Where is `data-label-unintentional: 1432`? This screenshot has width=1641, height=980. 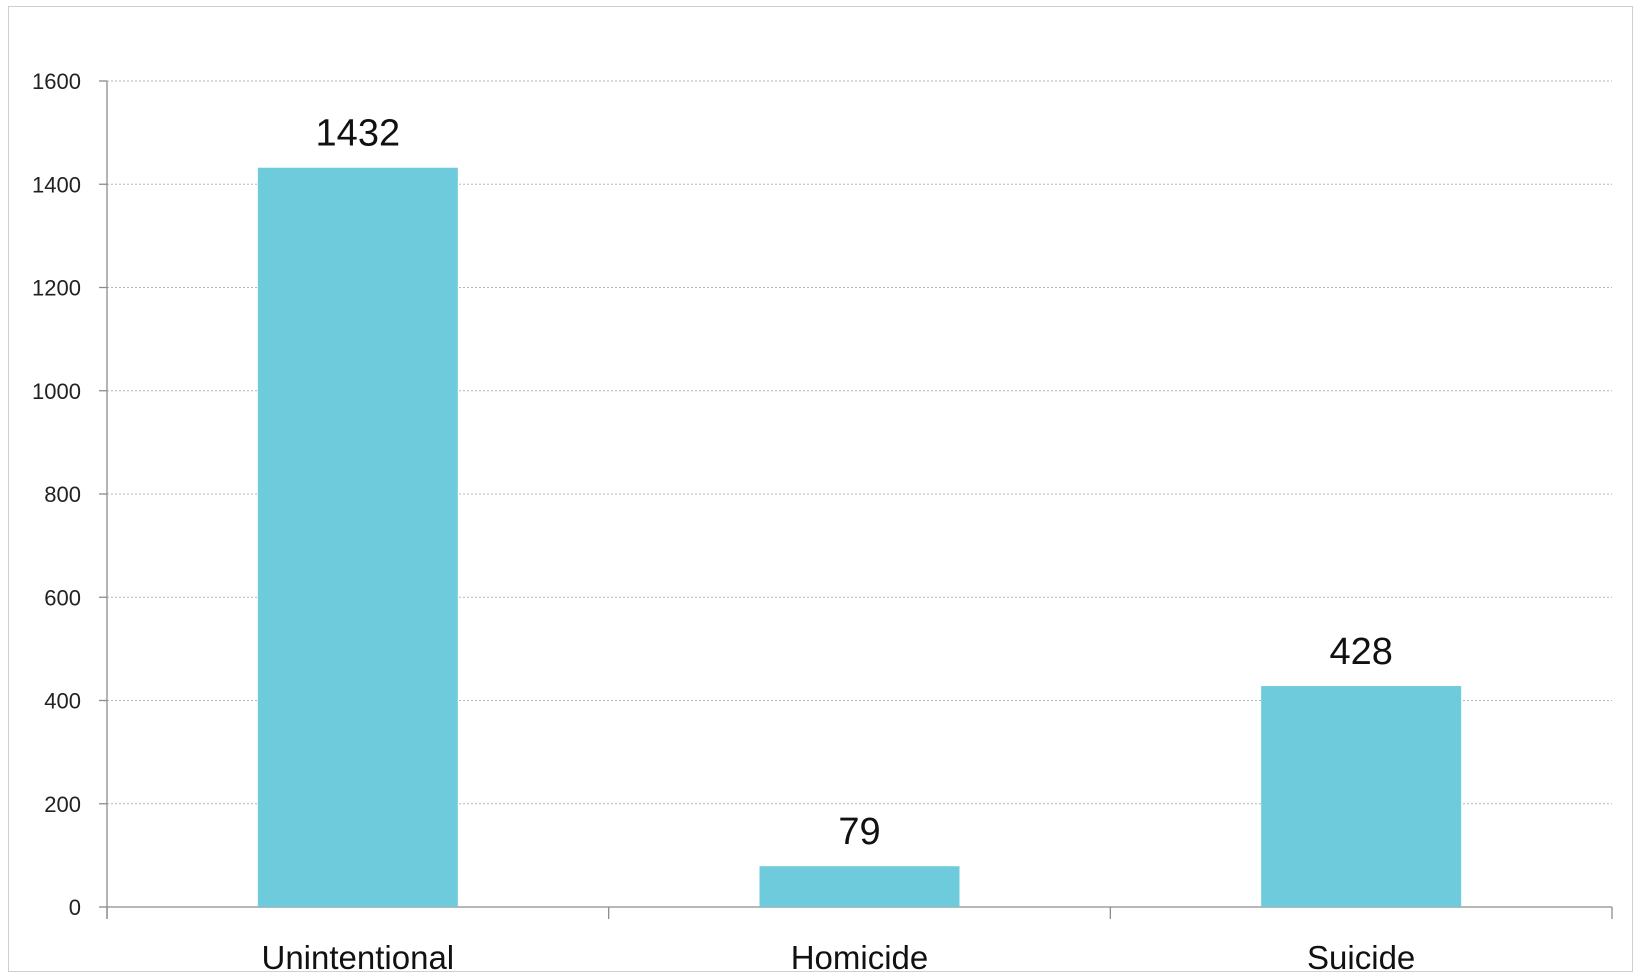 data-label-unintentional: 1432 is located at coordinates (358, 134).